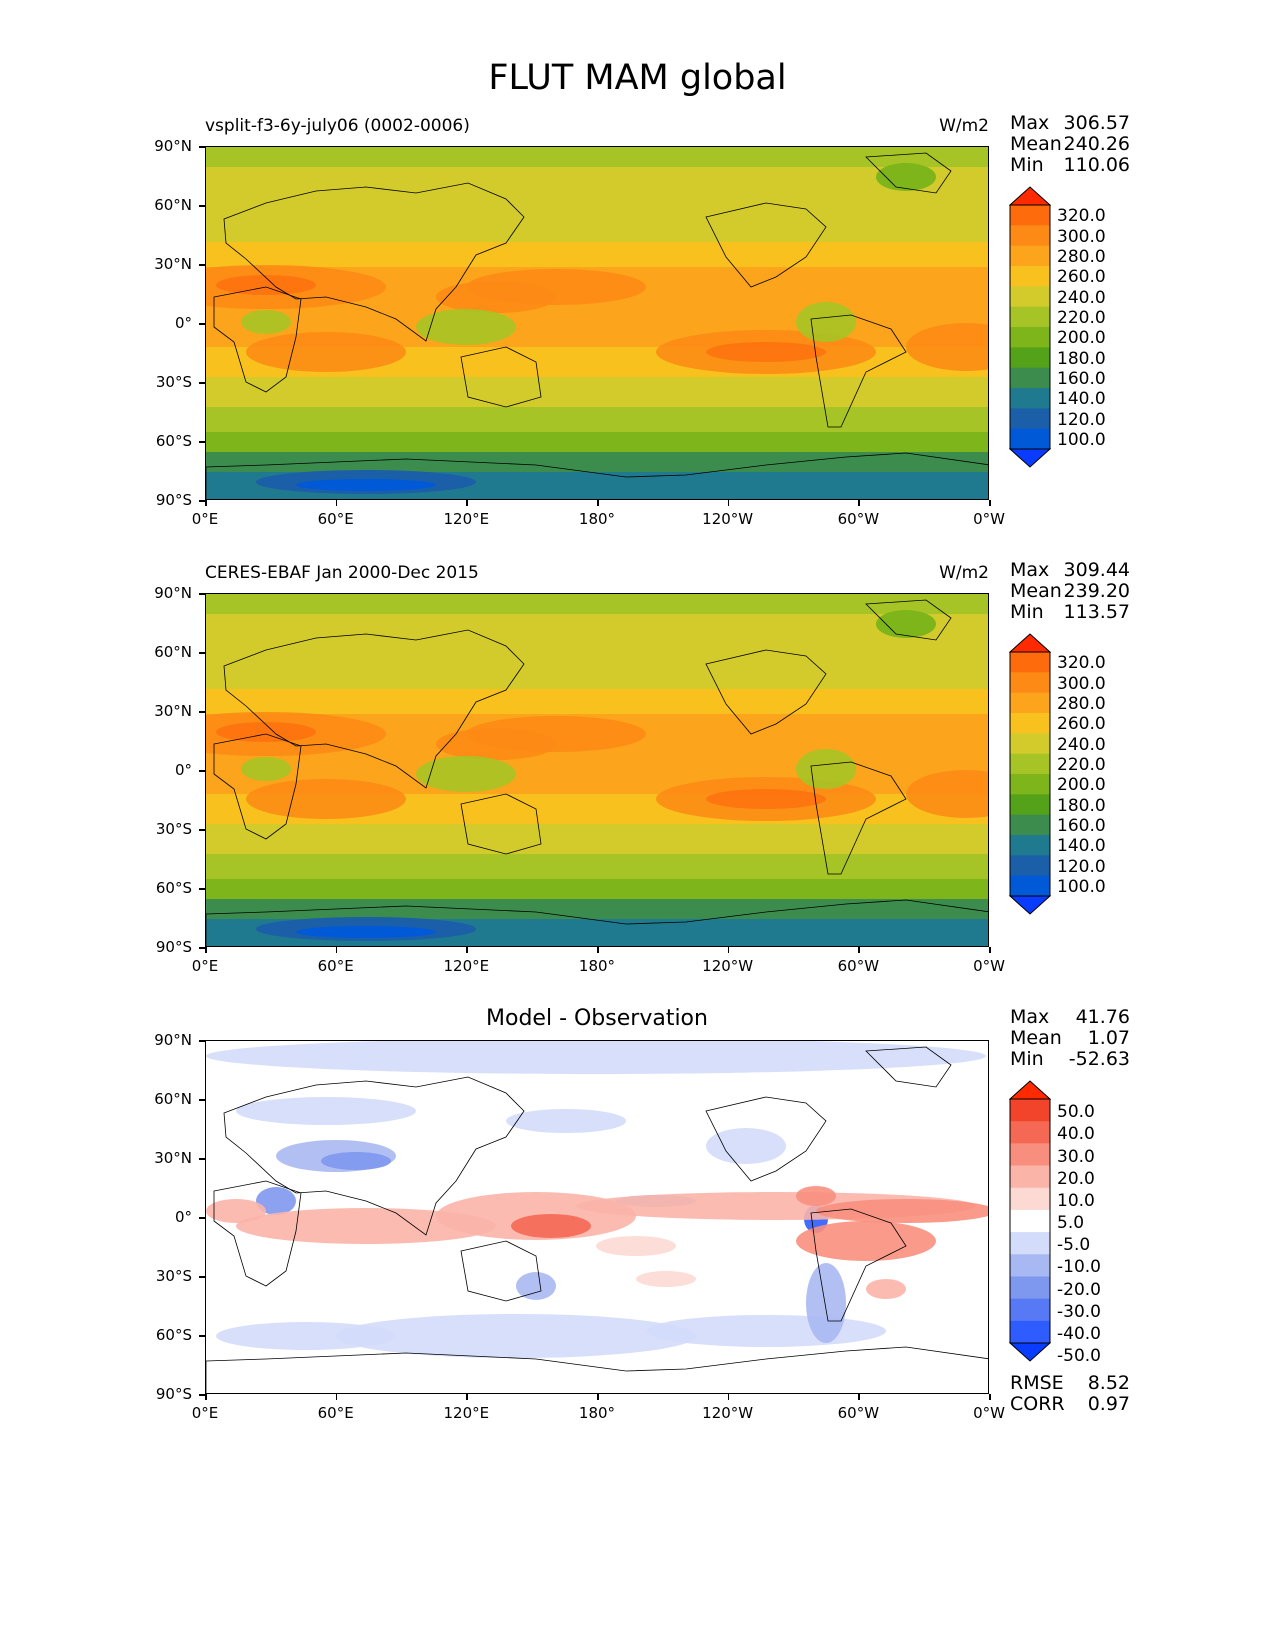  What do you see at coordinates (1079, 1289) in the screenshot?
I see `colorbar-tick-label: -20.0` at bounding box center [1079, 1289].